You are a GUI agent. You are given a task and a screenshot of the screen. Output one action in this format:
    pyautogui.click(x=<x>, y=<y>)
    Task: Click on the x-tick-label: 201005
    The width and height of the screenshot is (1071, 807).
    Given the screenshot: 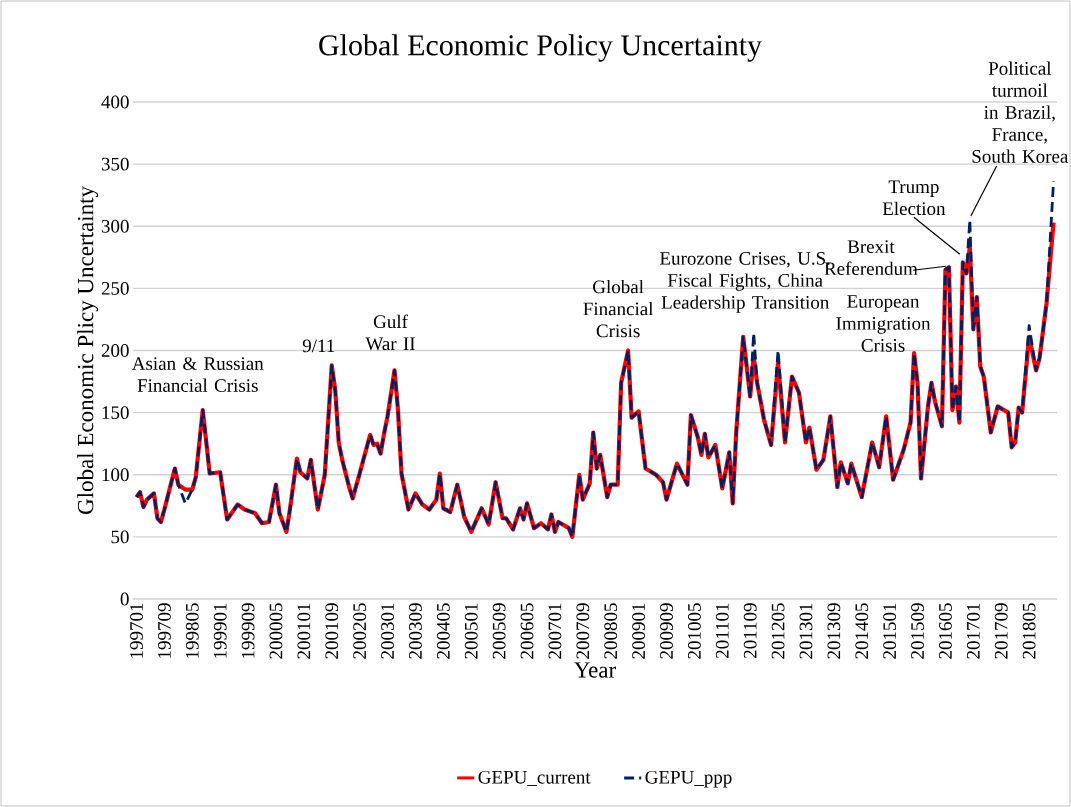 What is the action you would take?
    pyautogui.click(x=694, y=631)
    